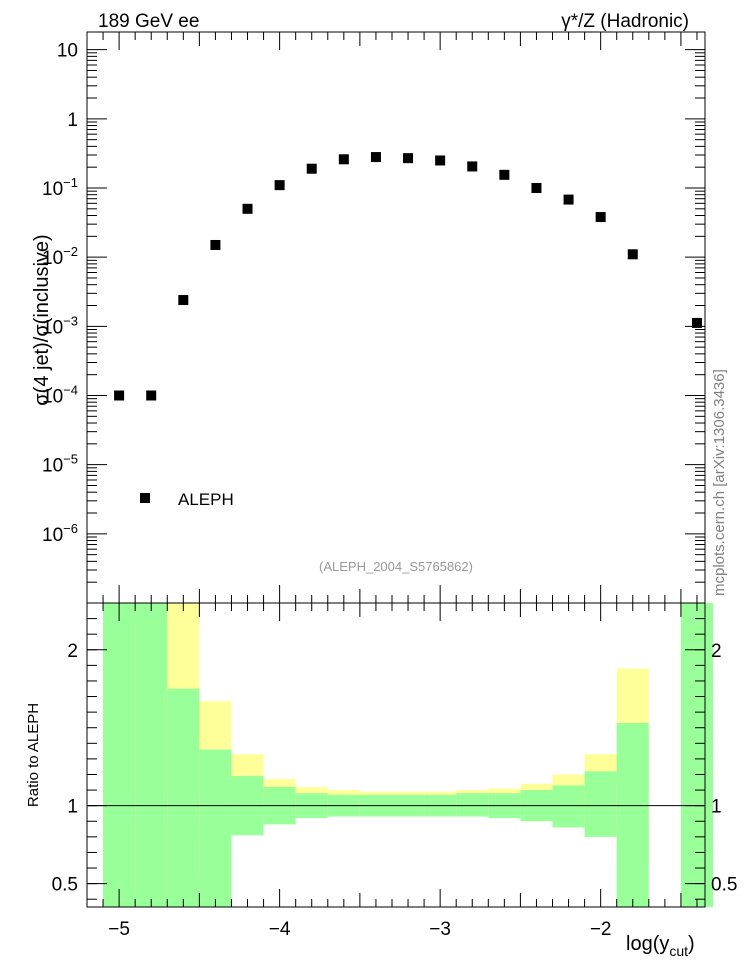 The height and width of the screenshot is (972, 746). Describe the element at coordinates (60, 325) in the screenshot. I see `y-tick-label: 10⁻³` at that location.